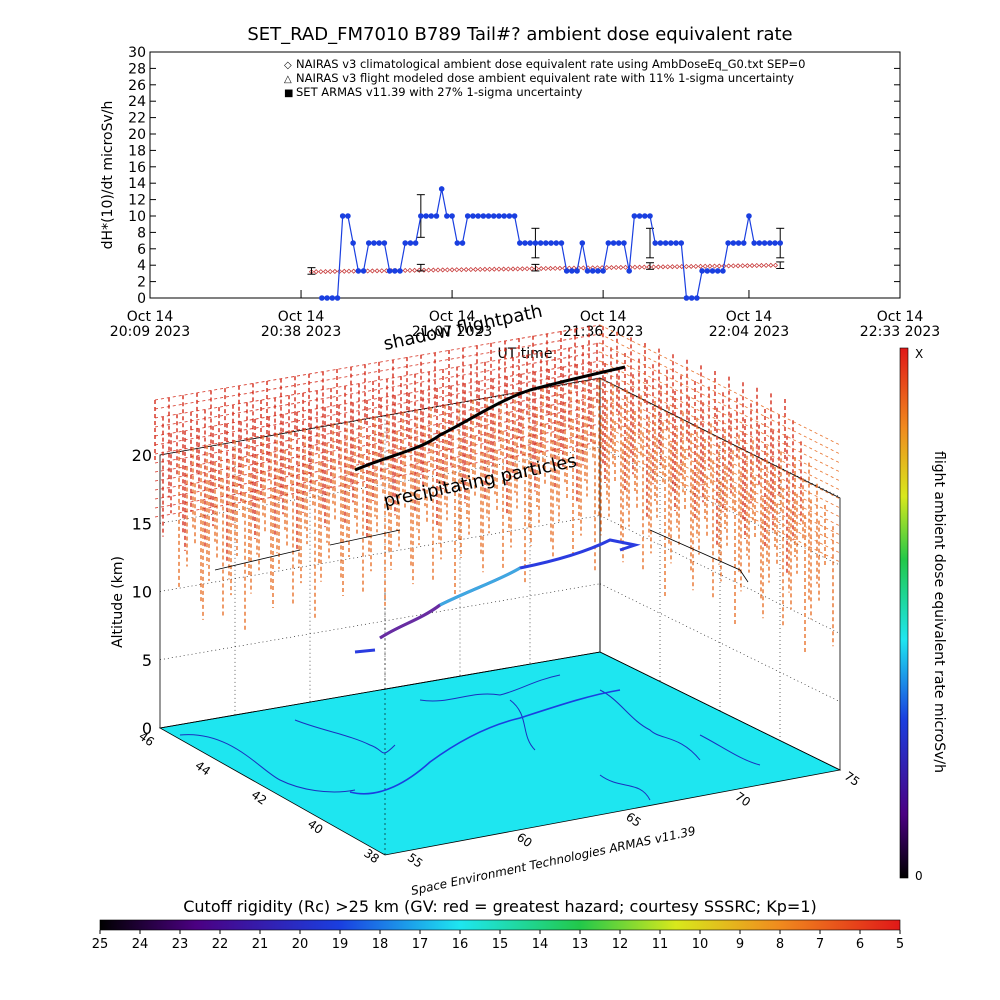 The width and height of the screenshot is (1000, 1000). What do you see at coordinates (500, 944) in the screenshot?
I see `rigidity-tick-label: 15` at bounding box center [500, 944].